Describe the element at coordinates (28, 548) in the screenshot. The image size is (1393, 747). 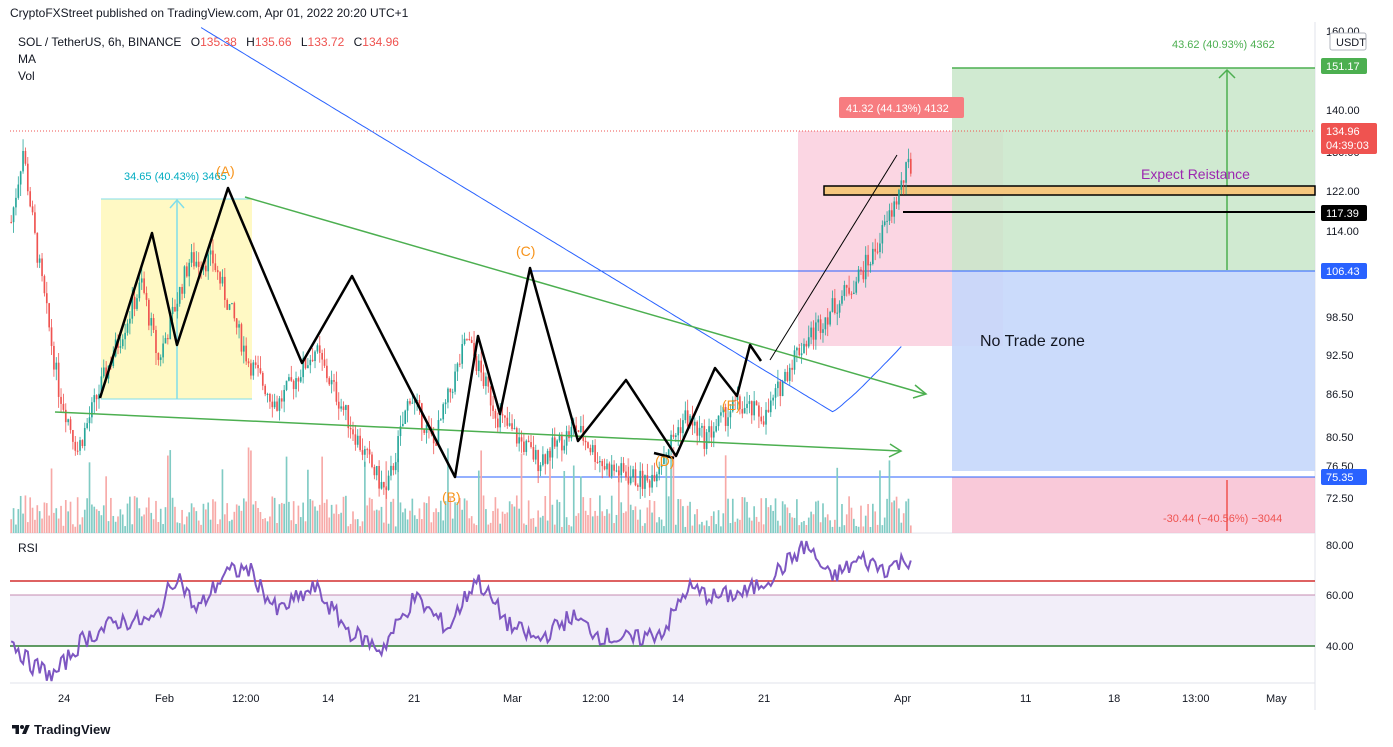
I see `rsi-indicator-label: RSI` at that location.